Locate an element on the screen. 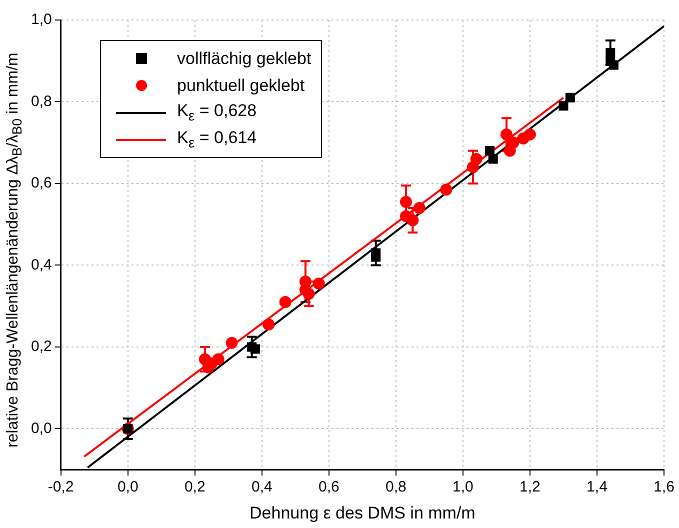 Image resolution: width=679 pixels, height=528 pixels. x-tick-label: 0,6 is located at coordinates (329, 487).